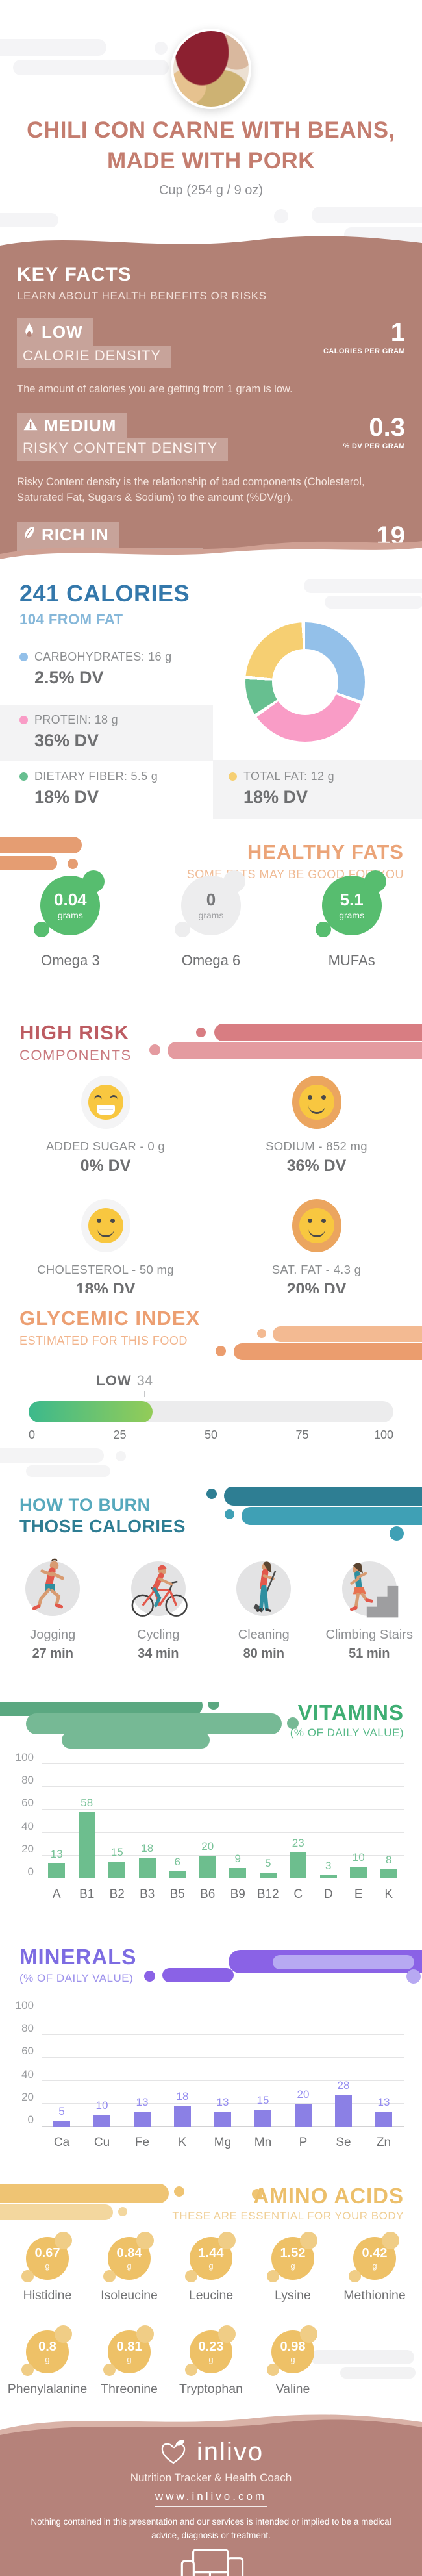 This screenshot has height=2576, width=422. I want to click on bar-value: 8, so click(389, 1860).